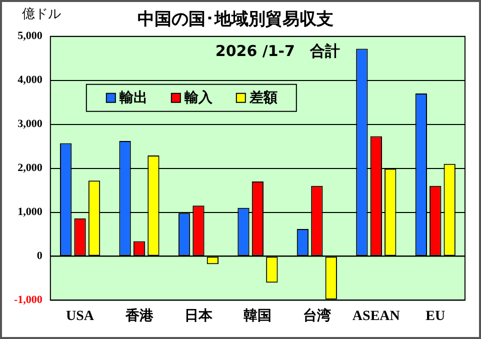 The height and width of the screenshot is (339, 481). I want to click on y-tick-label: 4,000, so click(30, 80).